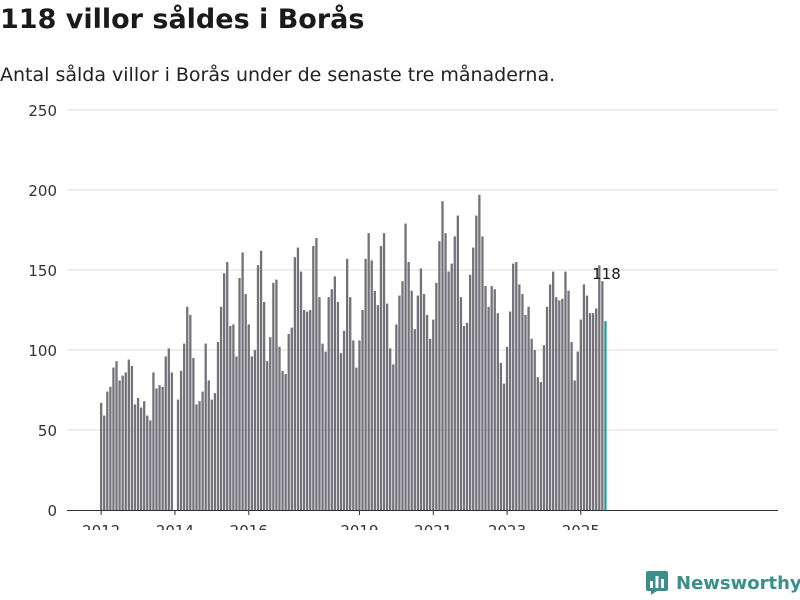 The height and width of the screenshot is (600, 800). What do you see at coordinates (507, 526) in the screenshot?
I see `x-tick-label: 2023` at bounding box center [507, 526].